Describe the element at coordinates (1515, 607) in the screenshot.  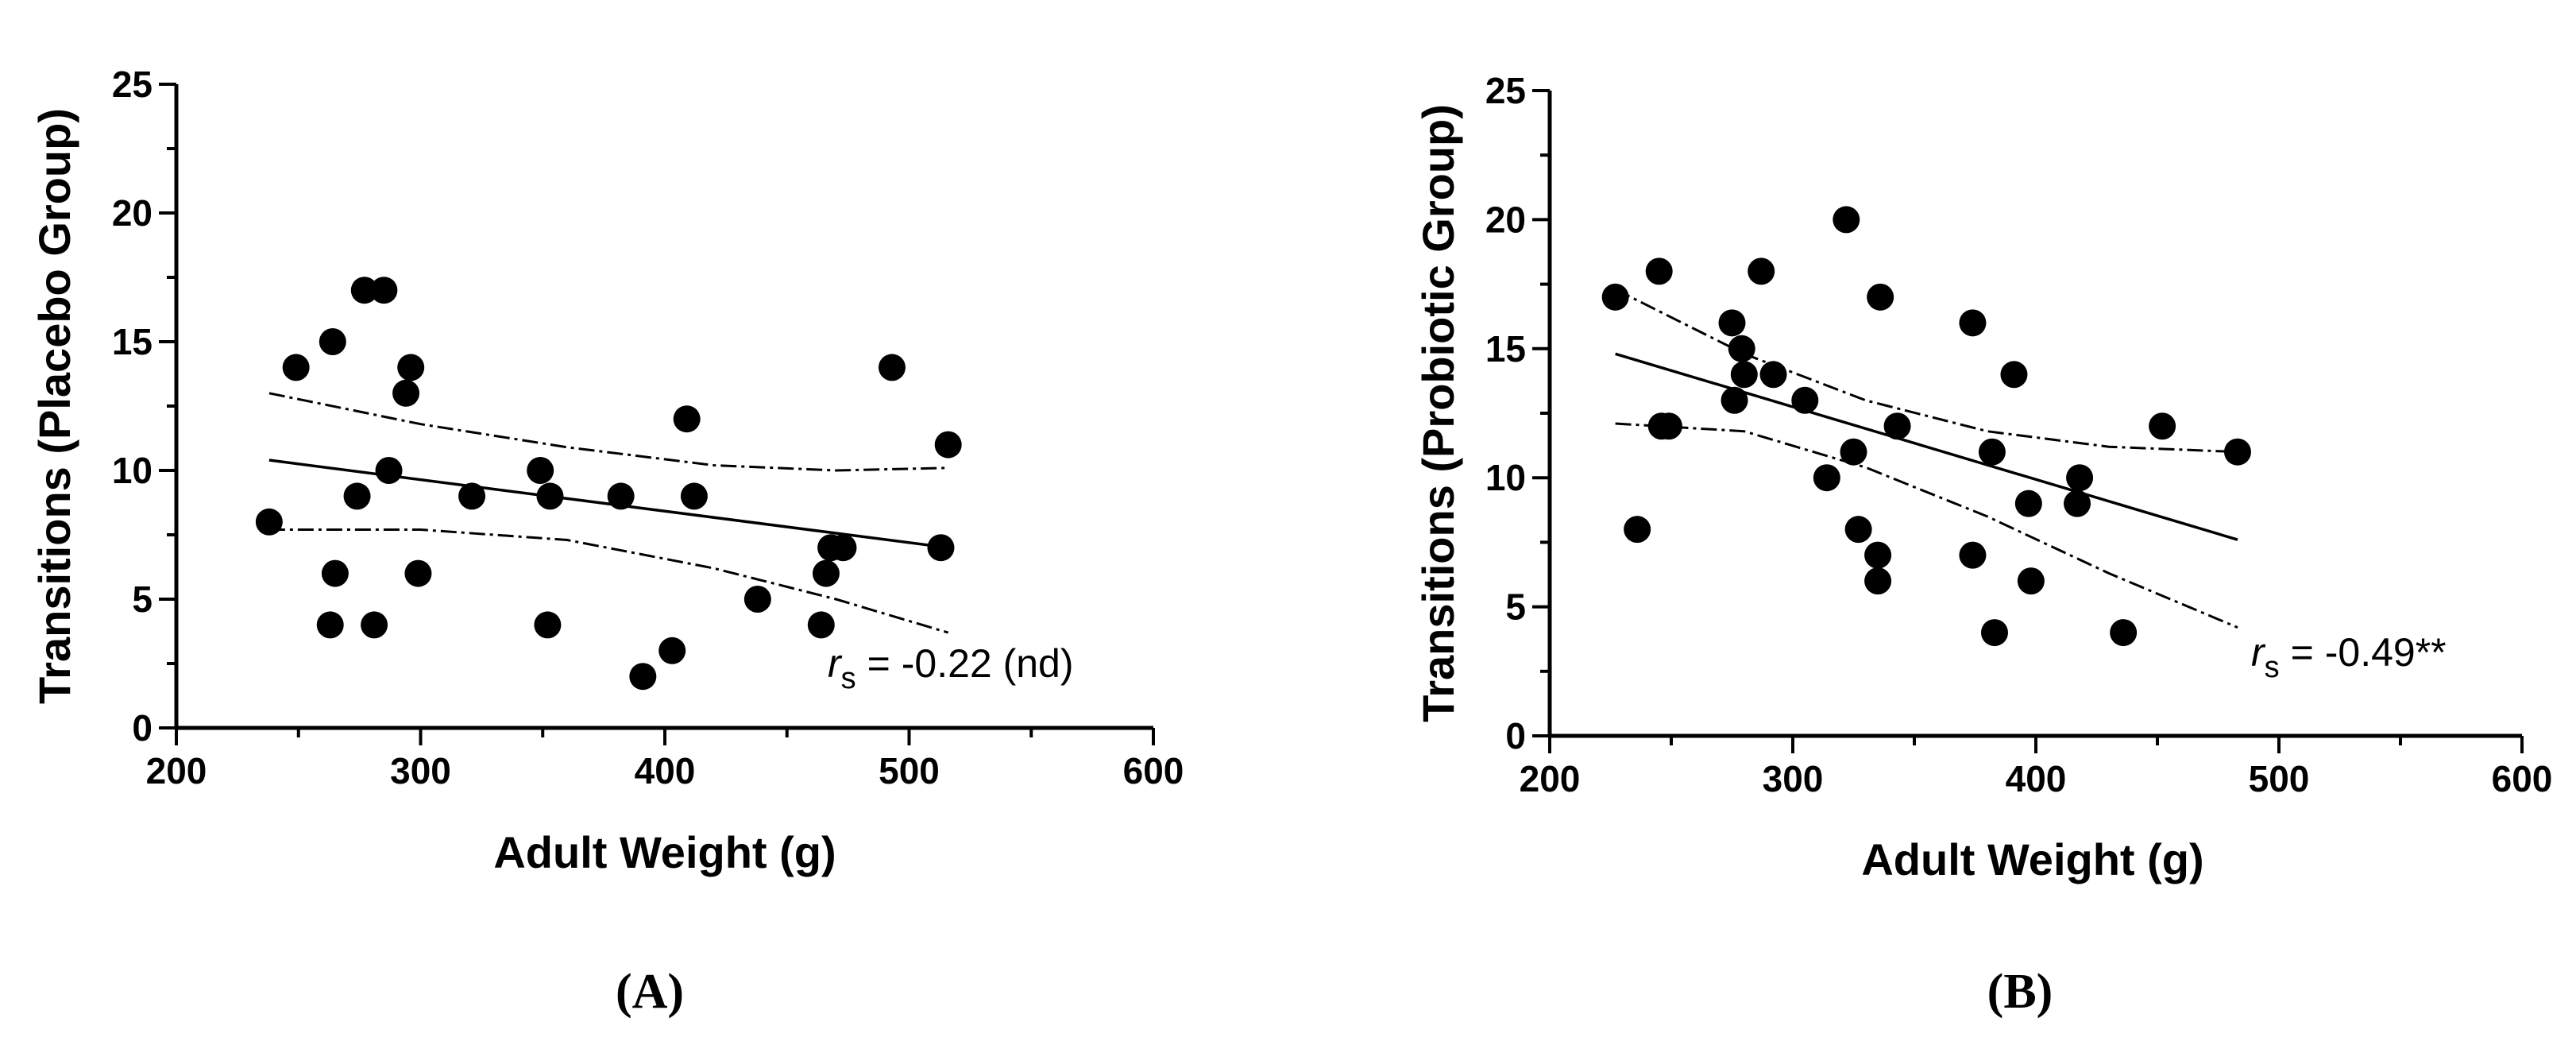
I see `panel-b-y-tick-label: 5` at that location.